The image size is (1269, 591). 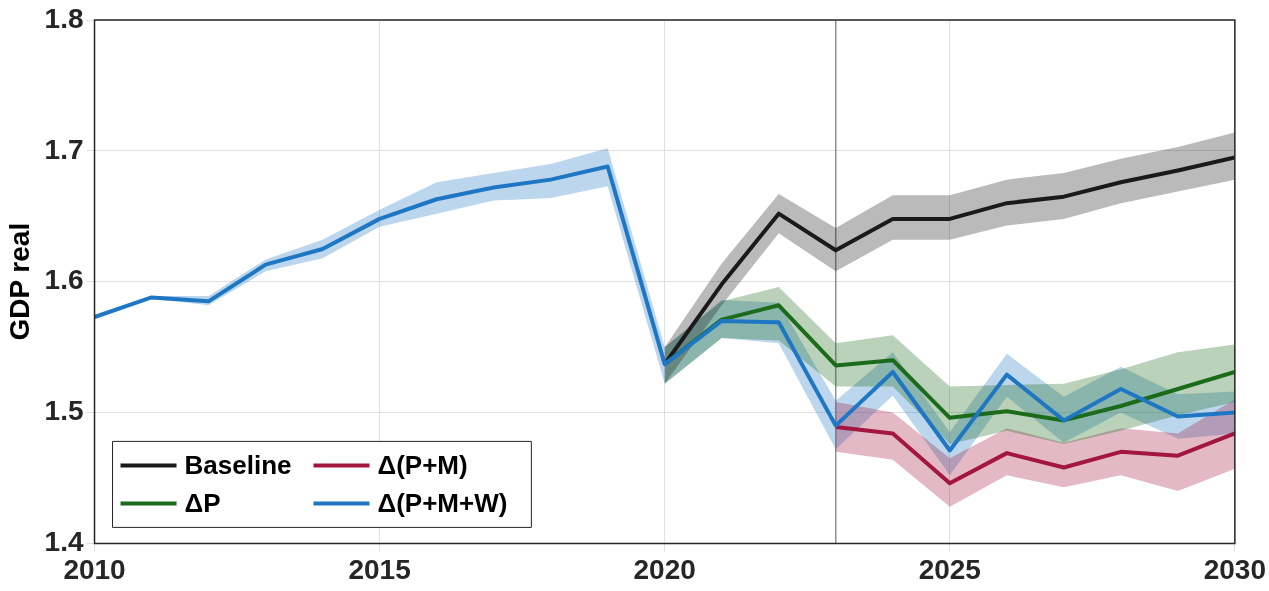 I want to click on legend-label: Δ(P+M), so click(x=422, y=464).